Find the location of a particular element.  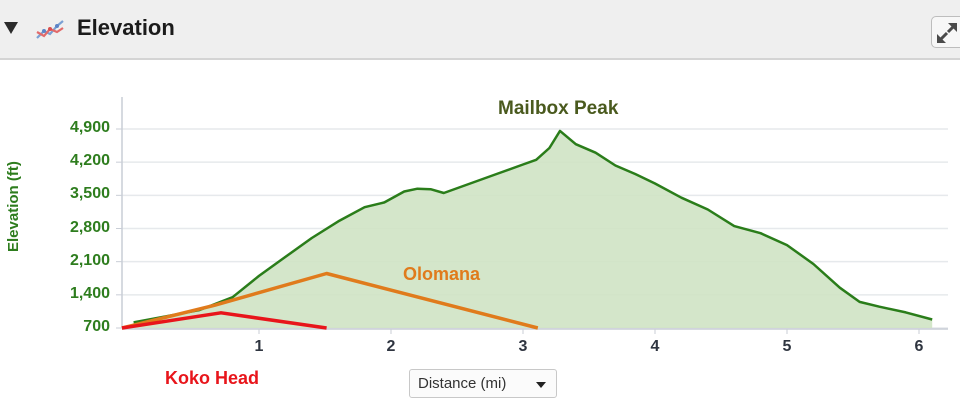

line-chart-icon is located at coordinates (50, 29).